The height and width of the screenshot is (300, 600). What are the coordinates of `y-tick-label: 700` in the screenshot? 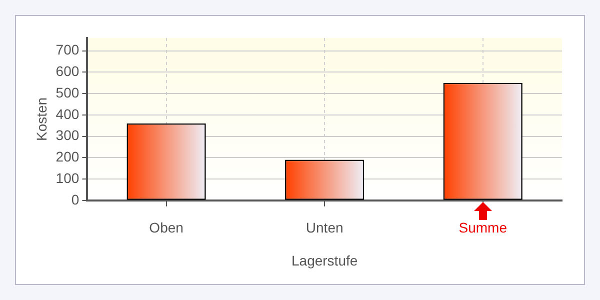 It's located at (68, 50).